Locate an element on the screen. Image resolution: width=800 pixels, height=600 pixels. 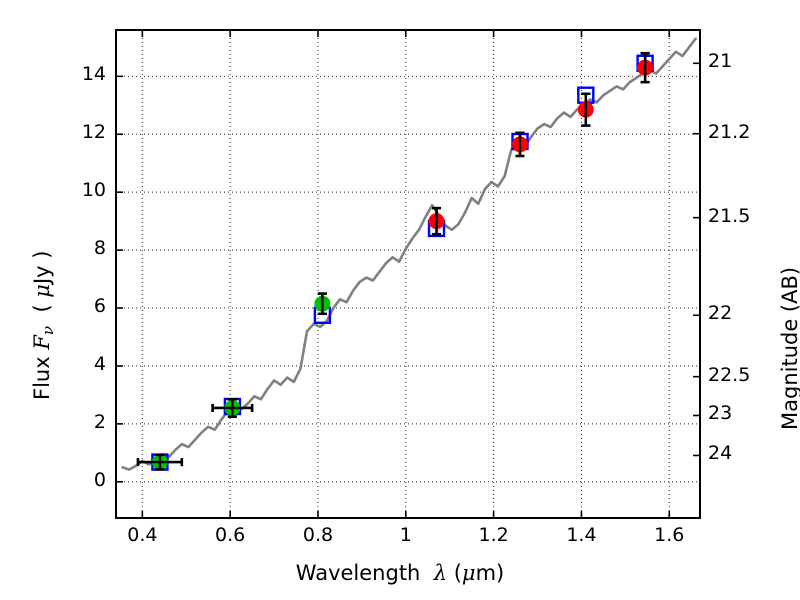
y-left-tick-label: 2 is located at coordinates (99, 421).